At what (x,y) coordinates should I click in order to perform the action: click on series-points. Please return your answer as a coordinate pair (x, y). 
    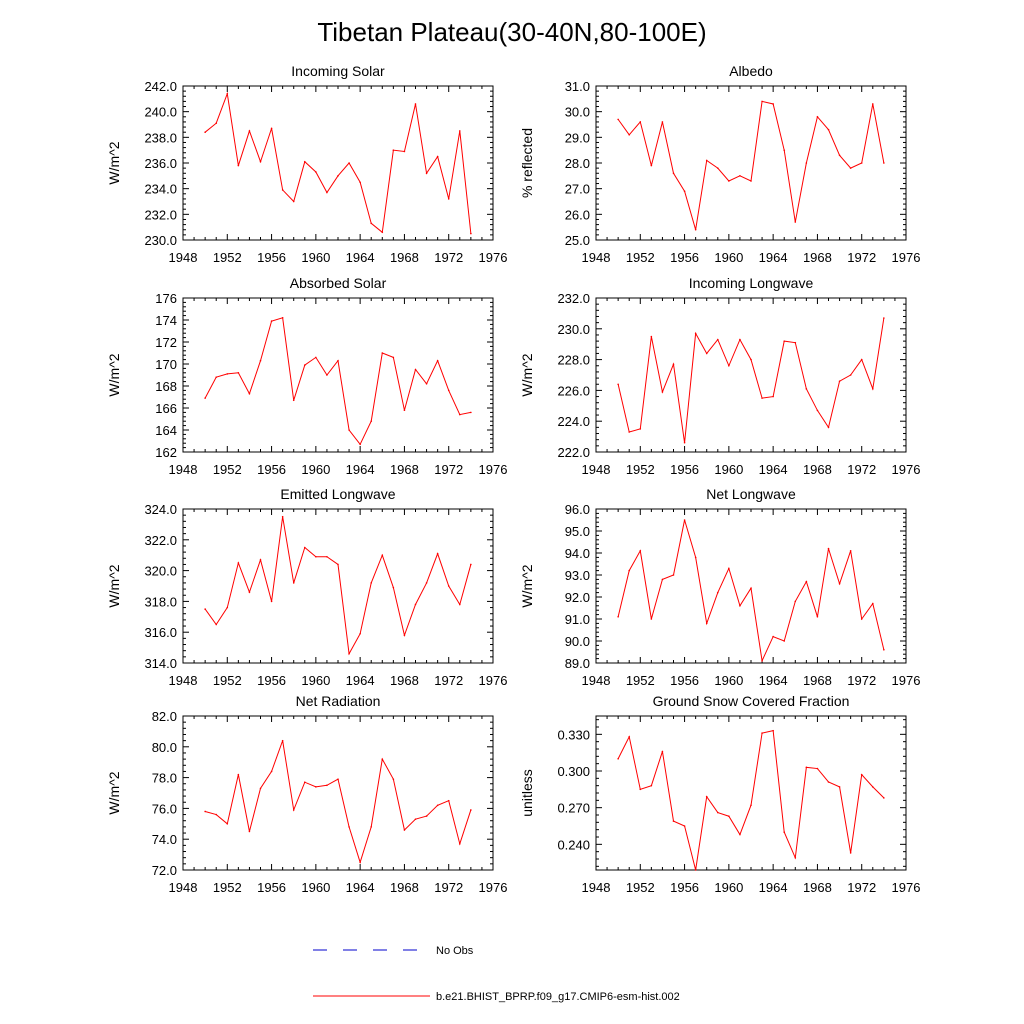
    Looking at the image, I should click on (751, 165).